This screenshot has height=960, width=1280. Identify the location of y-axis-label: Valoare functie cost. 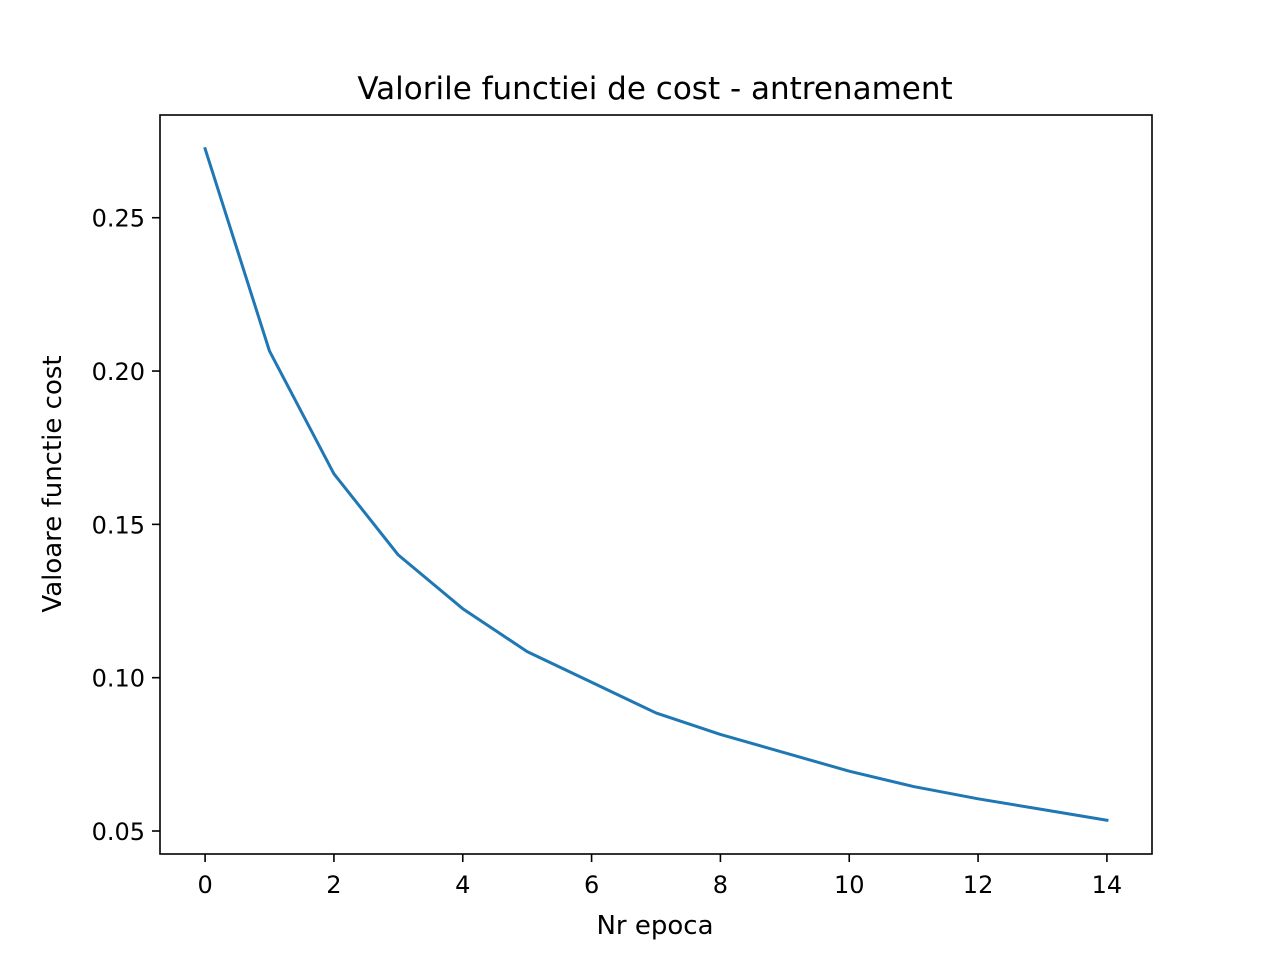
(53, 483).